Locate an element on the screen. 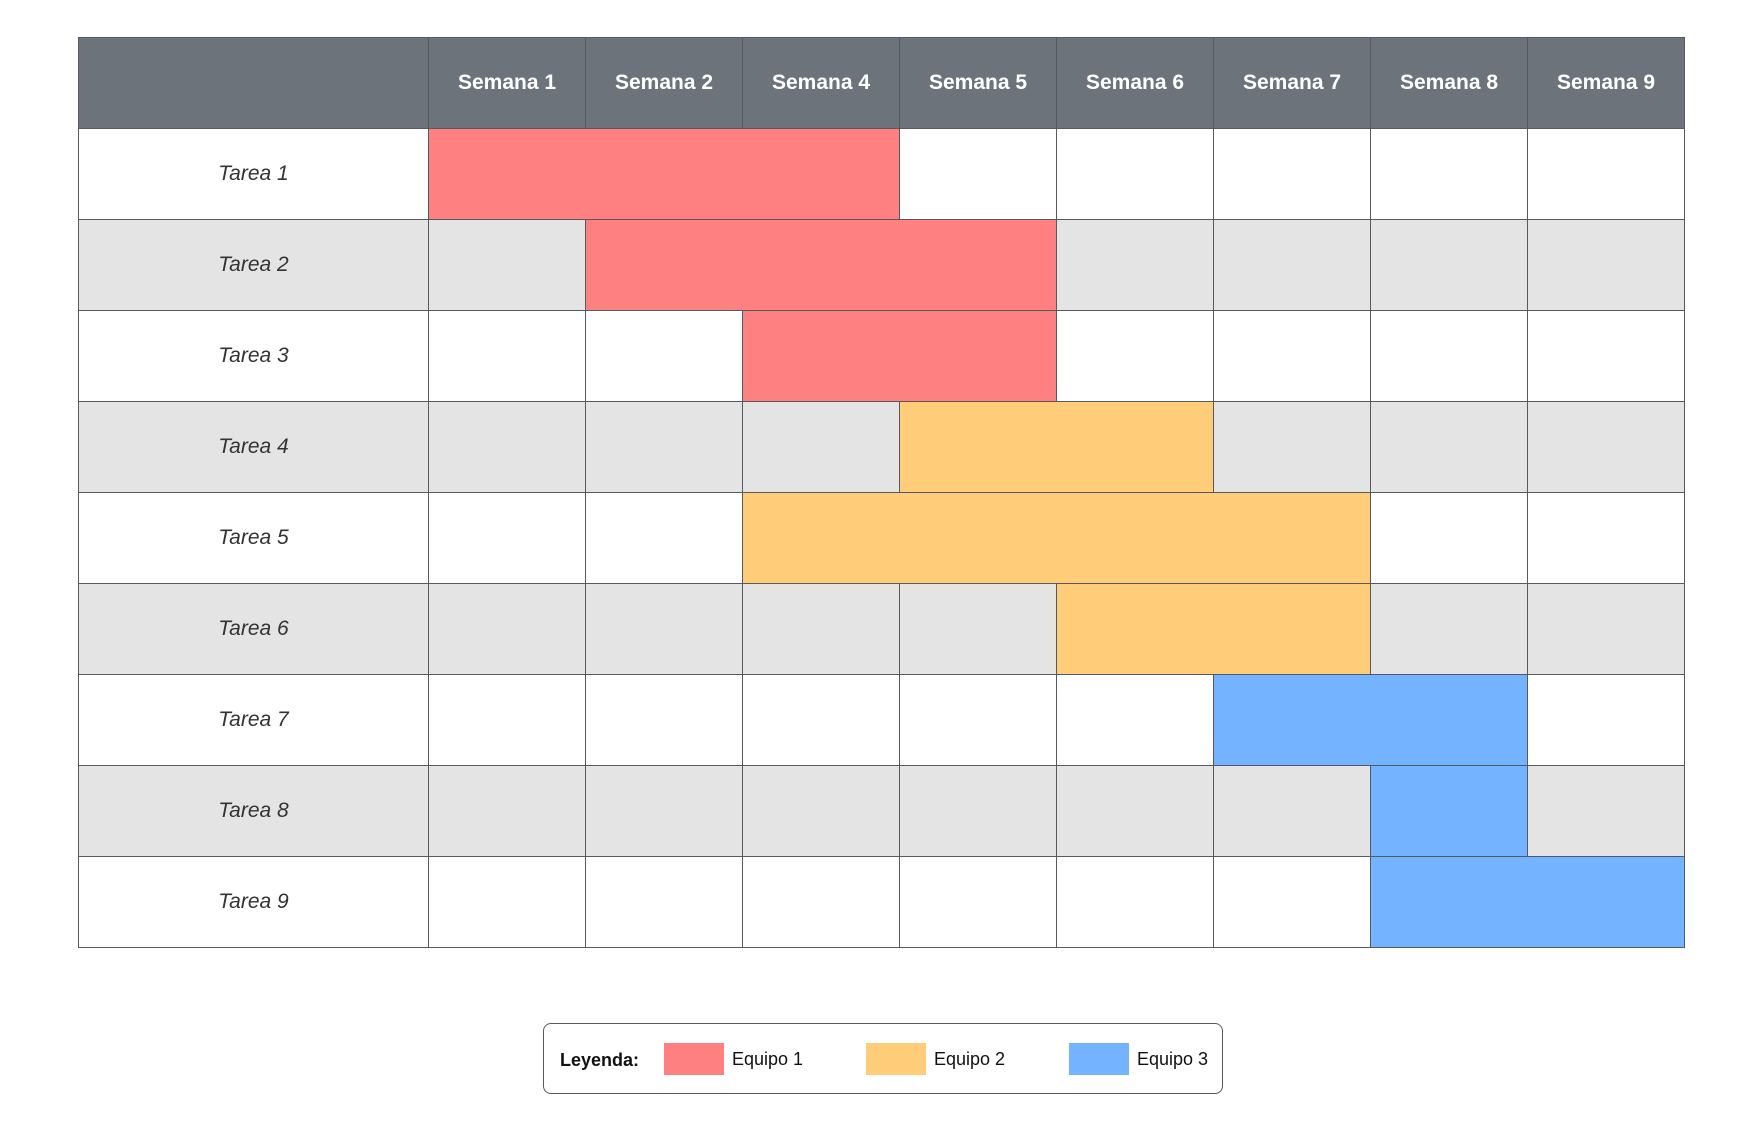 This screenshot has width=1760, height=1131. legend-box: Leyenda: Equipo 1 Equipo 2 Equipo 3 is located at coordinates (883, 1058).